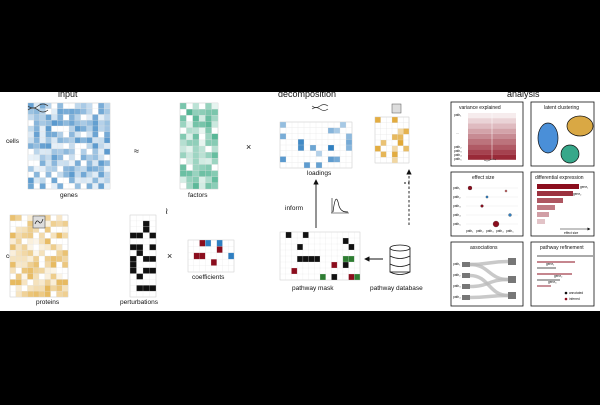 Image resolution: width=600 pixels, height=405 pixels. Describe the element at coordinates (574, 299) in the screenshot. I see `refine-legend-inferred: inferred` at that location.